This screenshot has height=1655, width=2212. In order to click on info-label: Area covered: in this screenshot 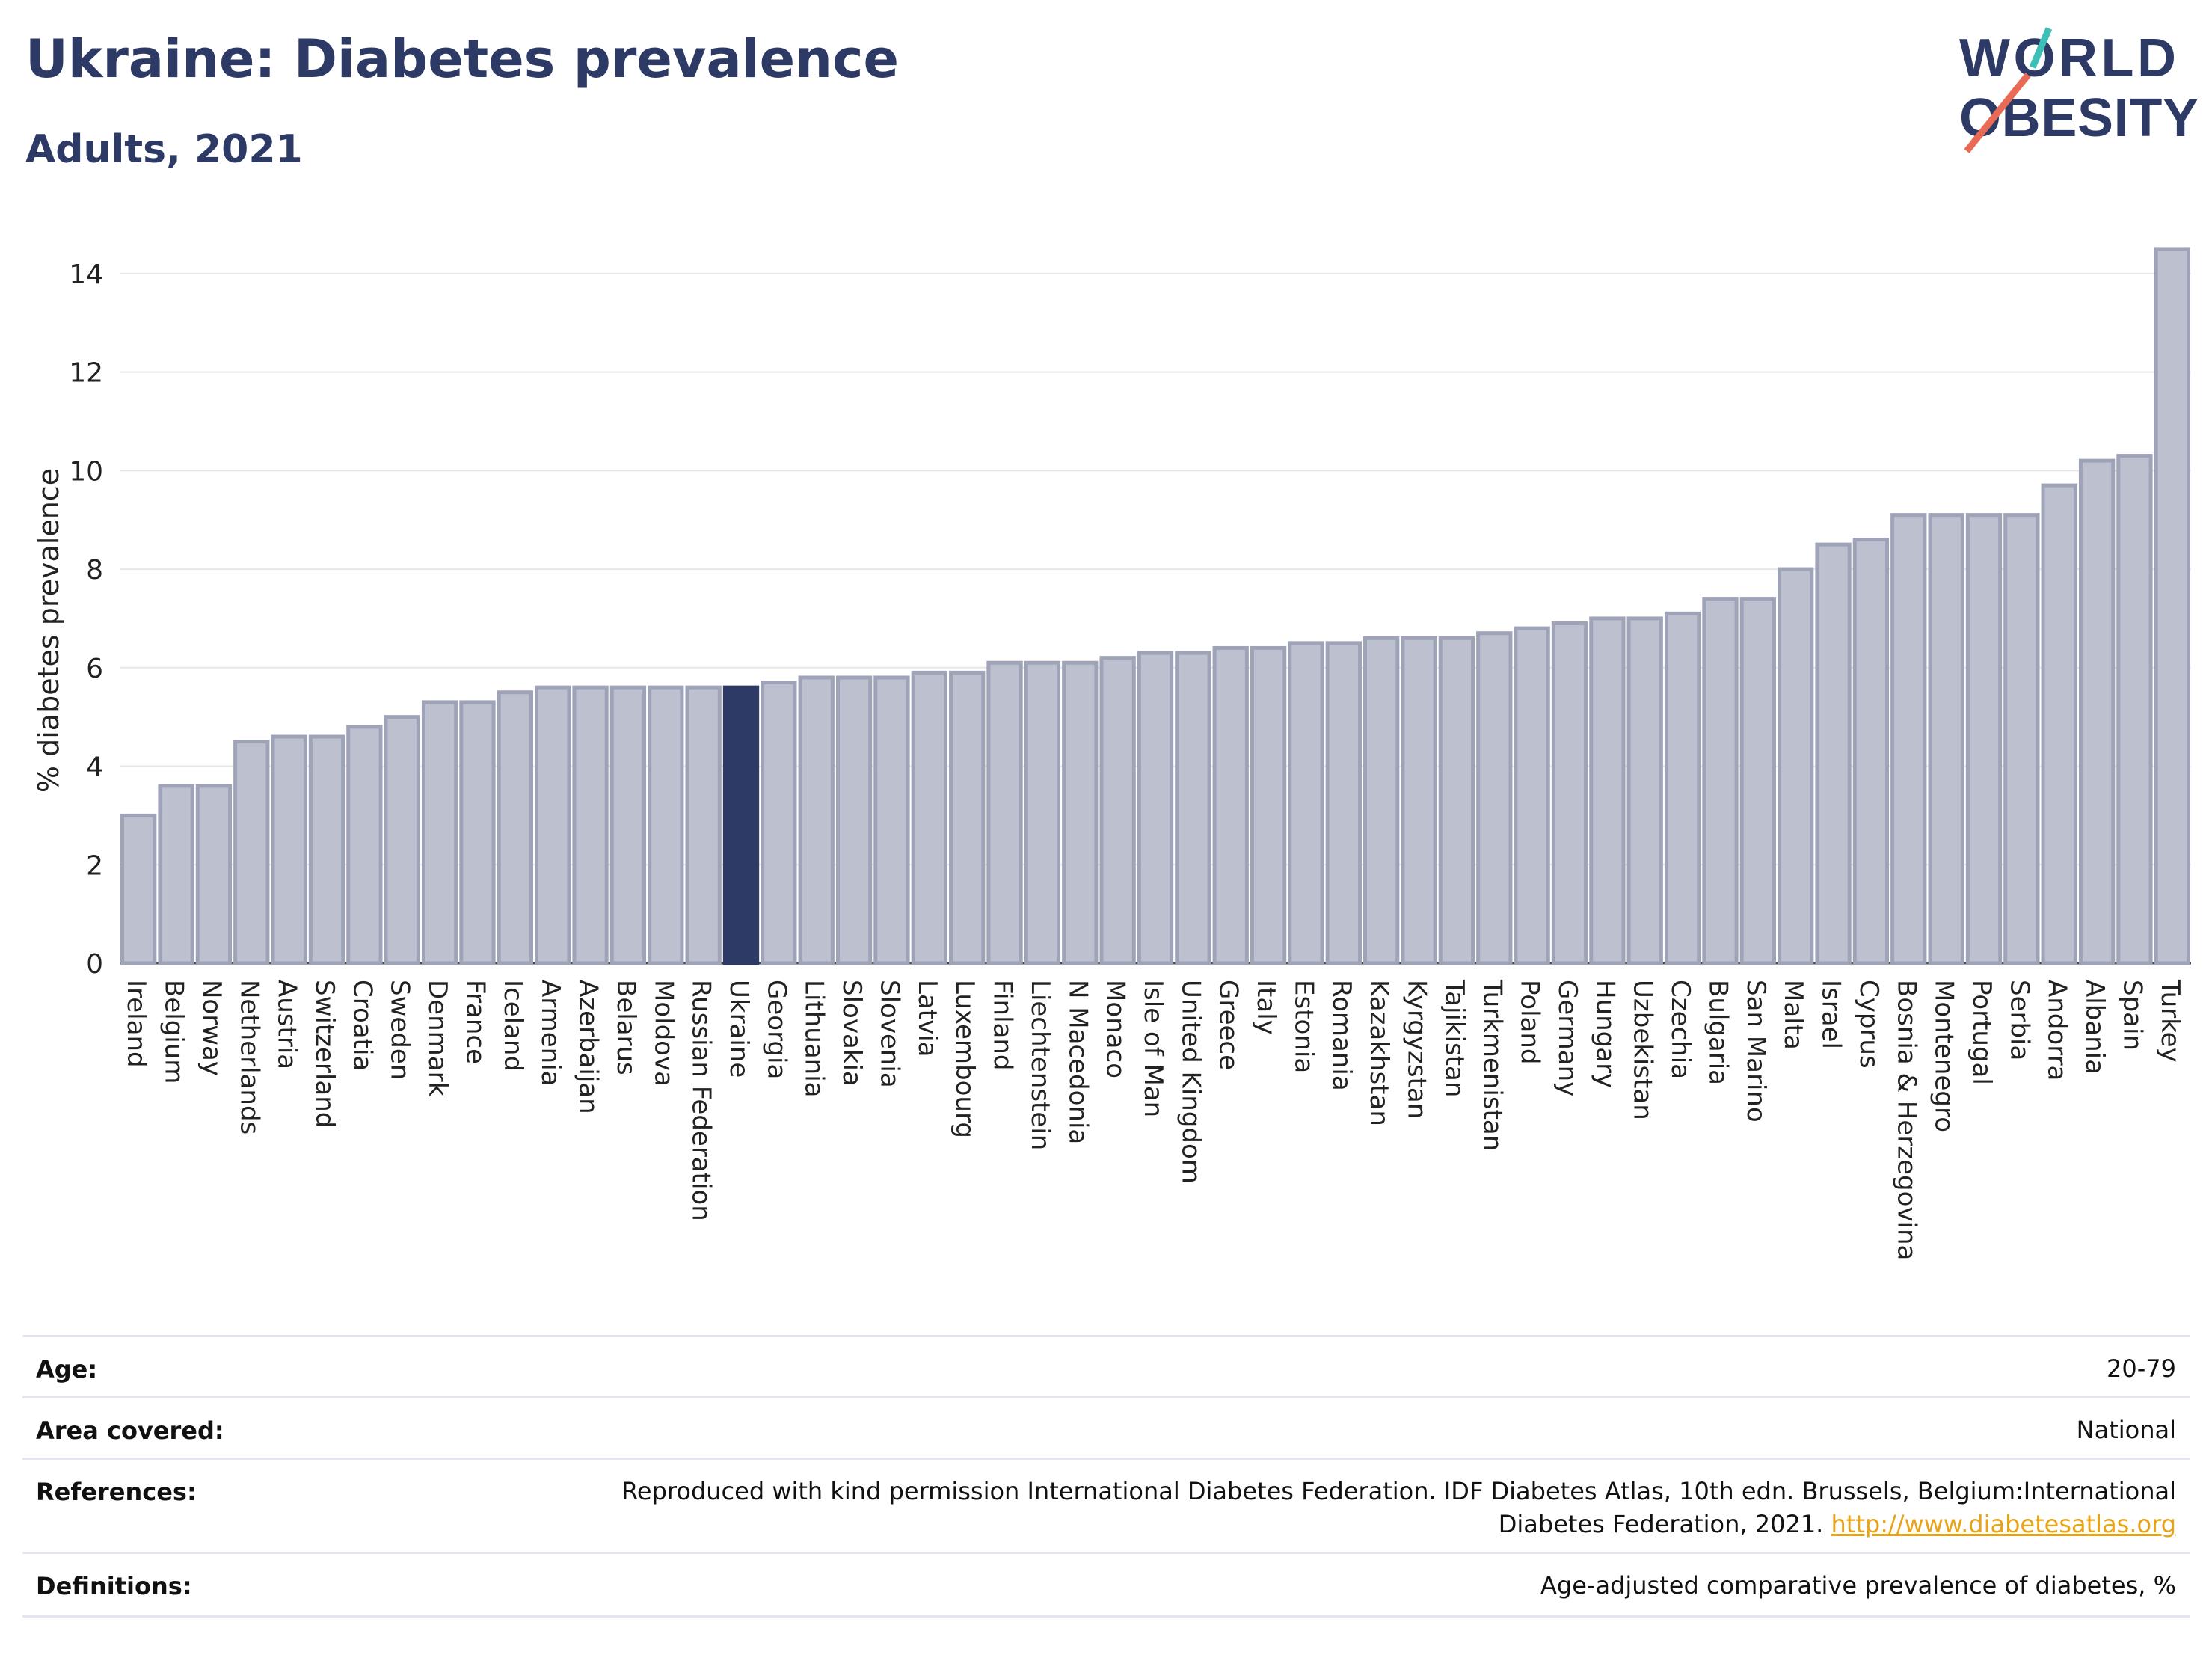, I will do `click(130, 1430)`.